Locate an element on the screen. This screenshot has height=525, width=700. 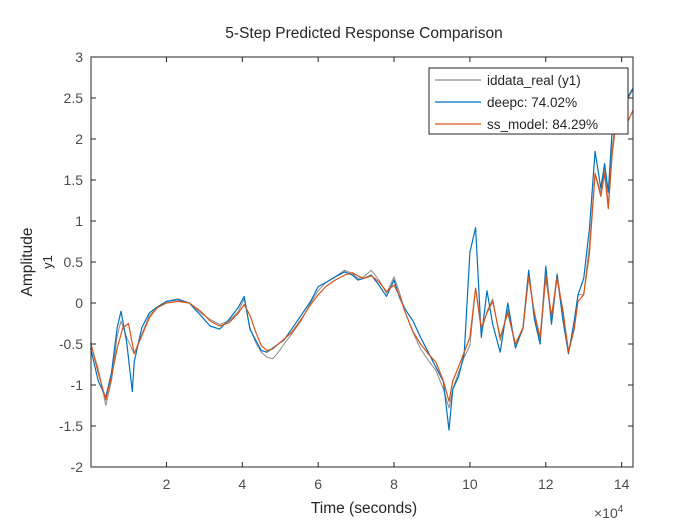
x-tick-label: 14 is located at coordinates (622, 484).